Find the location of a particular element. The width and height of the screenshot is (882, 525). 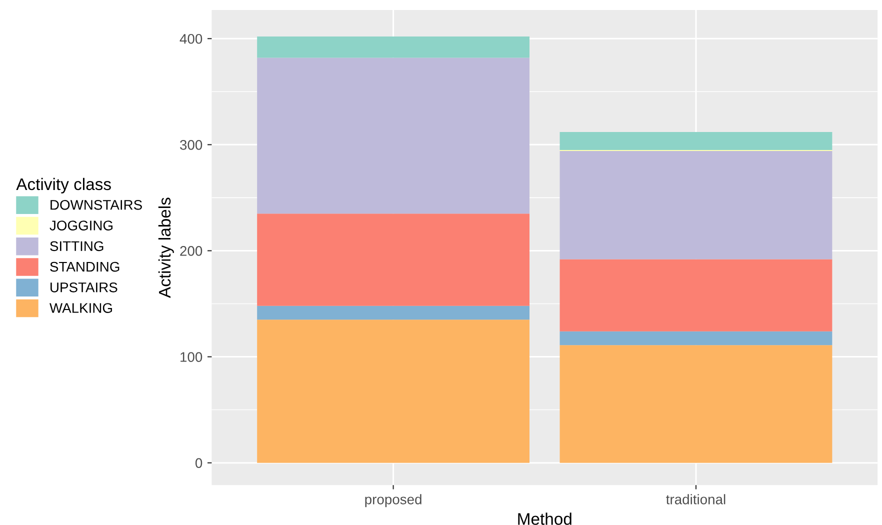

y-tick-label: 200 is located at coordinates (191, 251).